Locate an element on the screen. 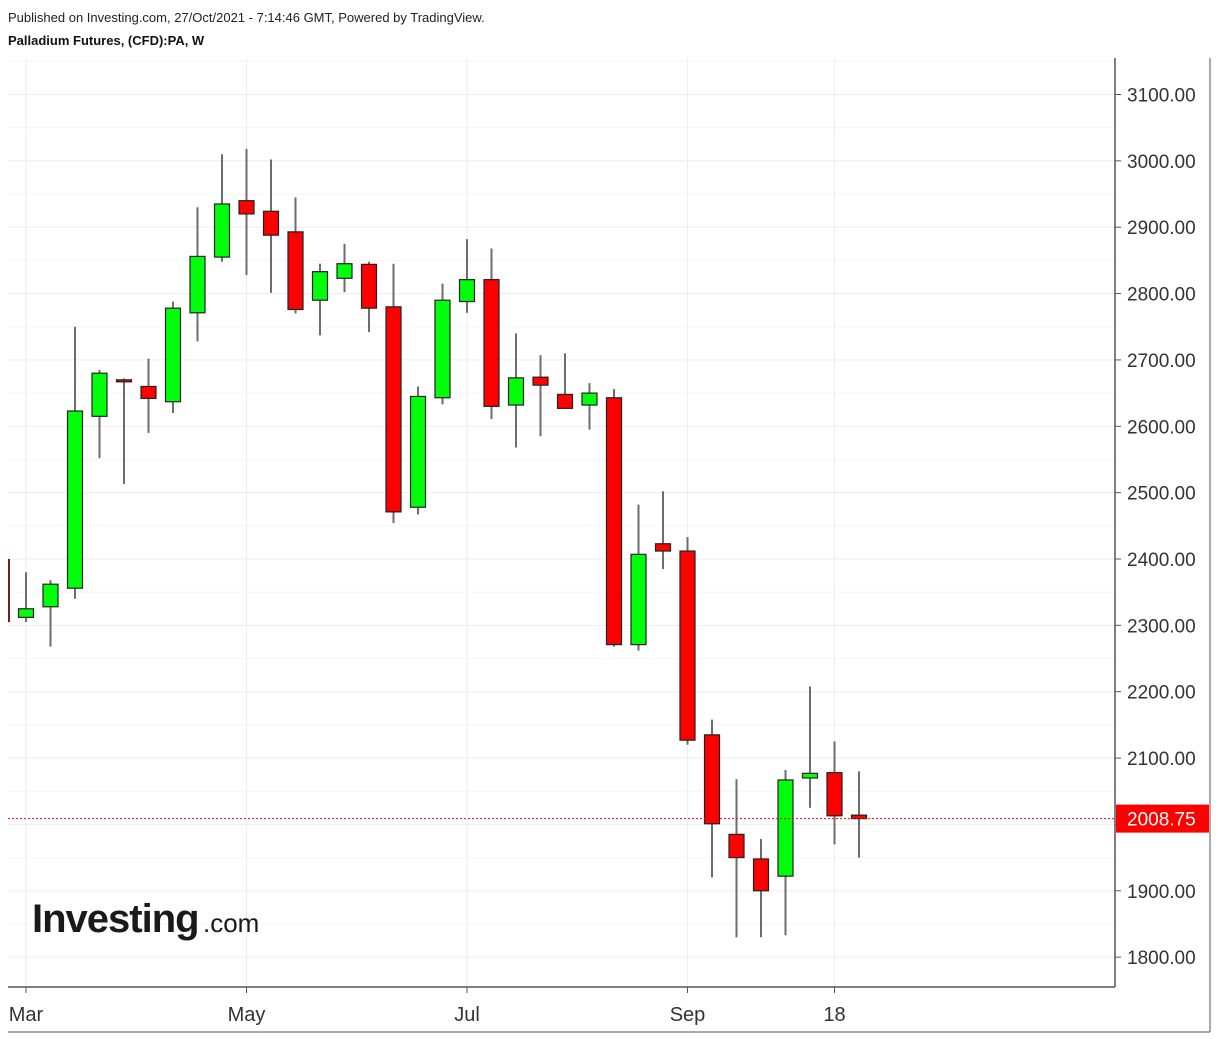 The width and height of the screenshot is (1218, 1039). last-price-label-group: 2008.75 is located at coordinates (1162, 818).